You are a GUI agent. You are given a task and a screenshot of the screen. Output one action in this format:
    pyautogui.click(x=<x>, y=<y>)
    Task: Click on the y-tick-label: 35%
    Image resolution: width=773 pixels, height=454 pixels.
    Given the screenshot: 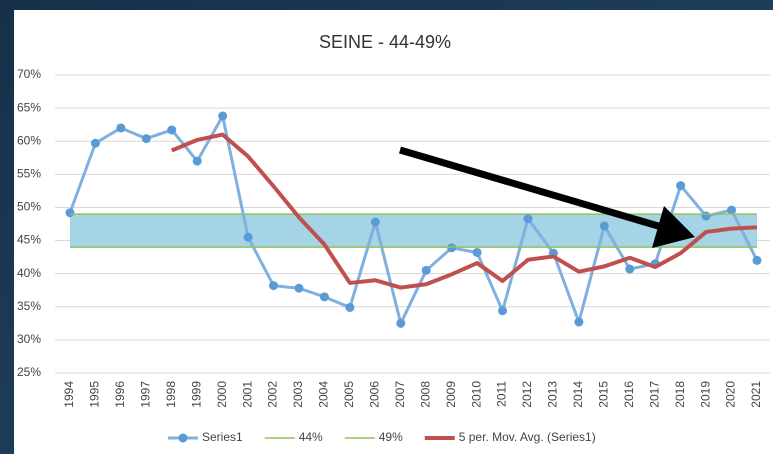 What is the action you would take?
    pyautogui.click(x=29, y=306)
    